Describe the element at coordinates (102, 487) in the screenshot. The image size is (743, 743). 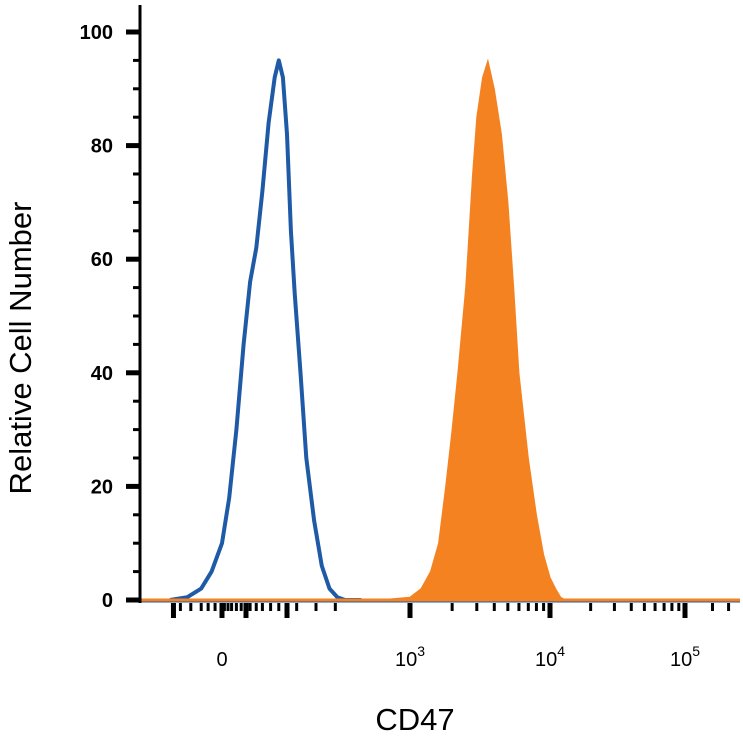
I see `y-tick-label: 20` at that location.